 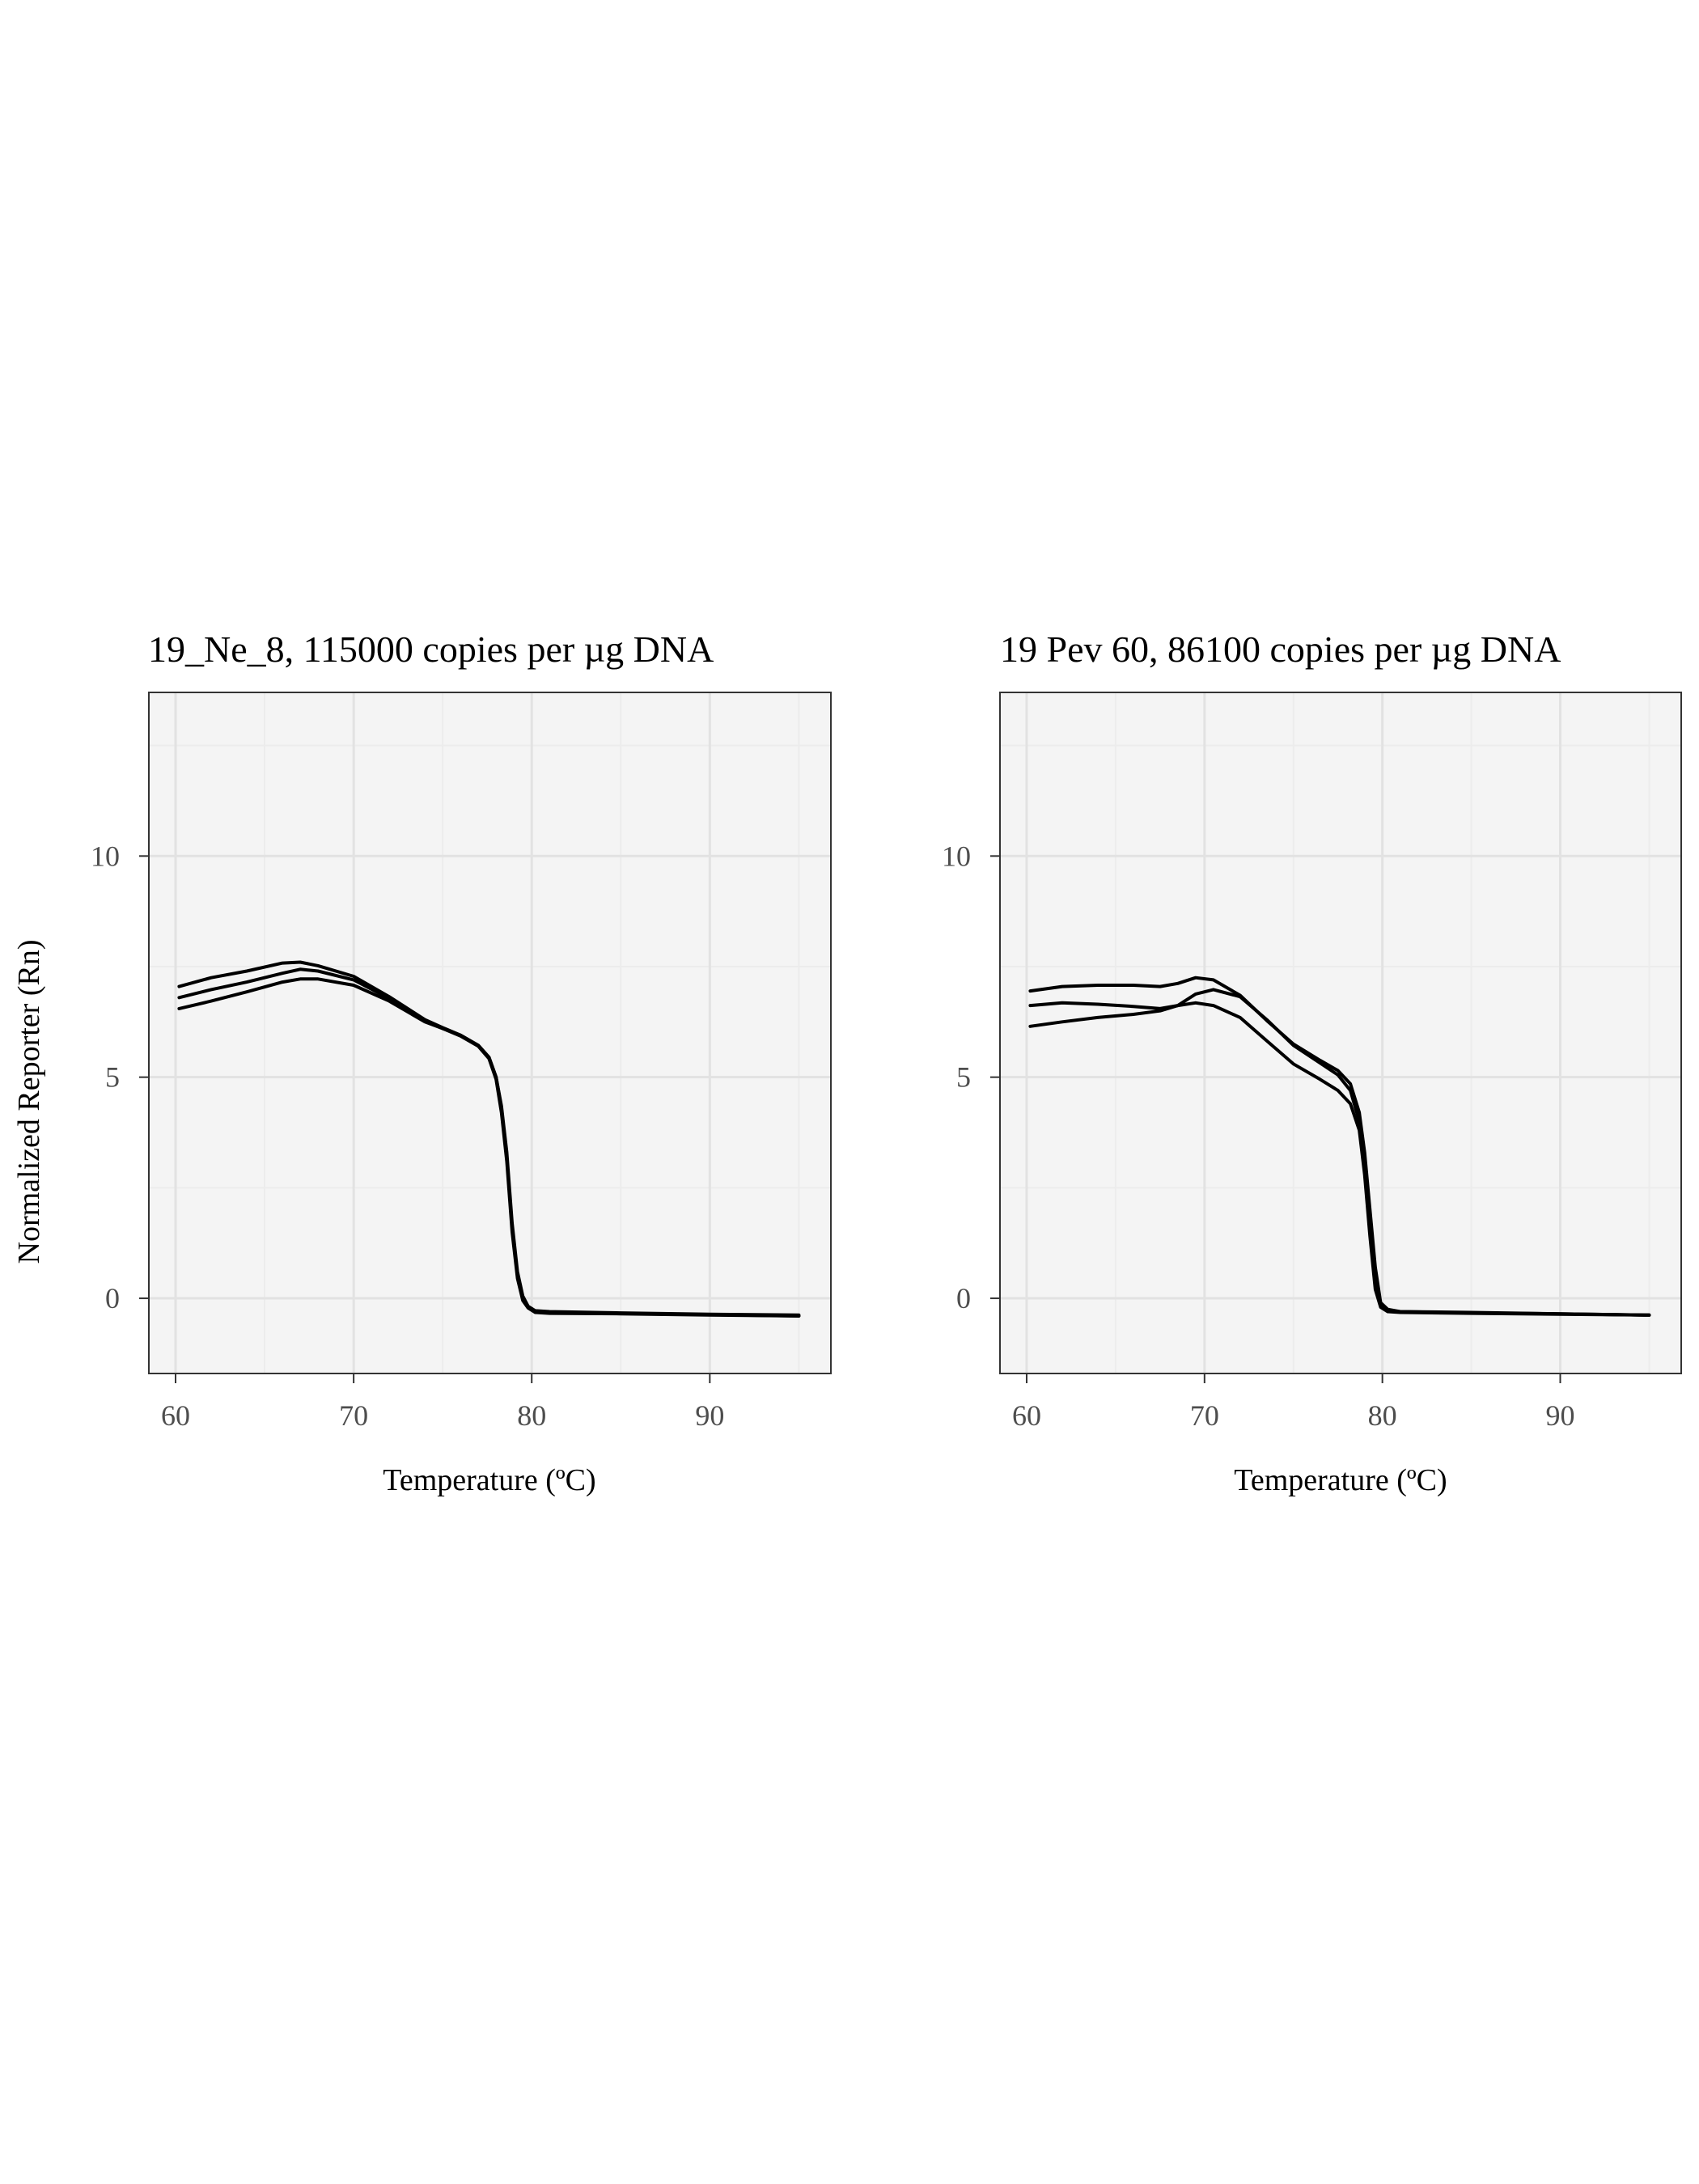 What do you see at coordinates (29, 1102) in the screenshot?
I see `shared-y-axis-label: Normalized Reporter (Rn)` at bounding box center [29, 1102].